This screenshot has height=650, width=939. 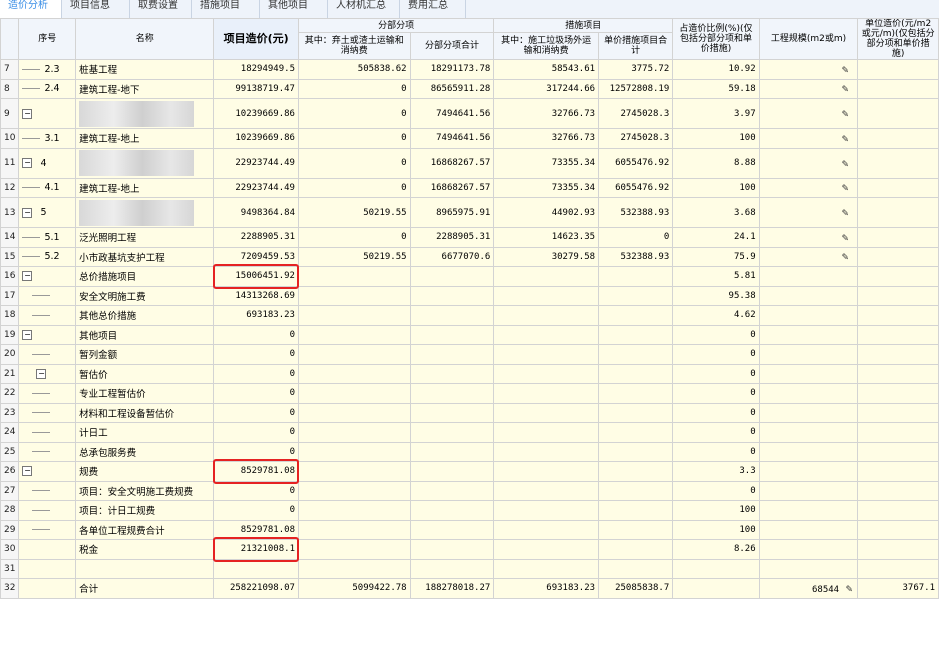 What do you see at coordinates (716, 315) in the screenshot?
I see `ratio-cell: 4.62` at bounding box center [716, 315].